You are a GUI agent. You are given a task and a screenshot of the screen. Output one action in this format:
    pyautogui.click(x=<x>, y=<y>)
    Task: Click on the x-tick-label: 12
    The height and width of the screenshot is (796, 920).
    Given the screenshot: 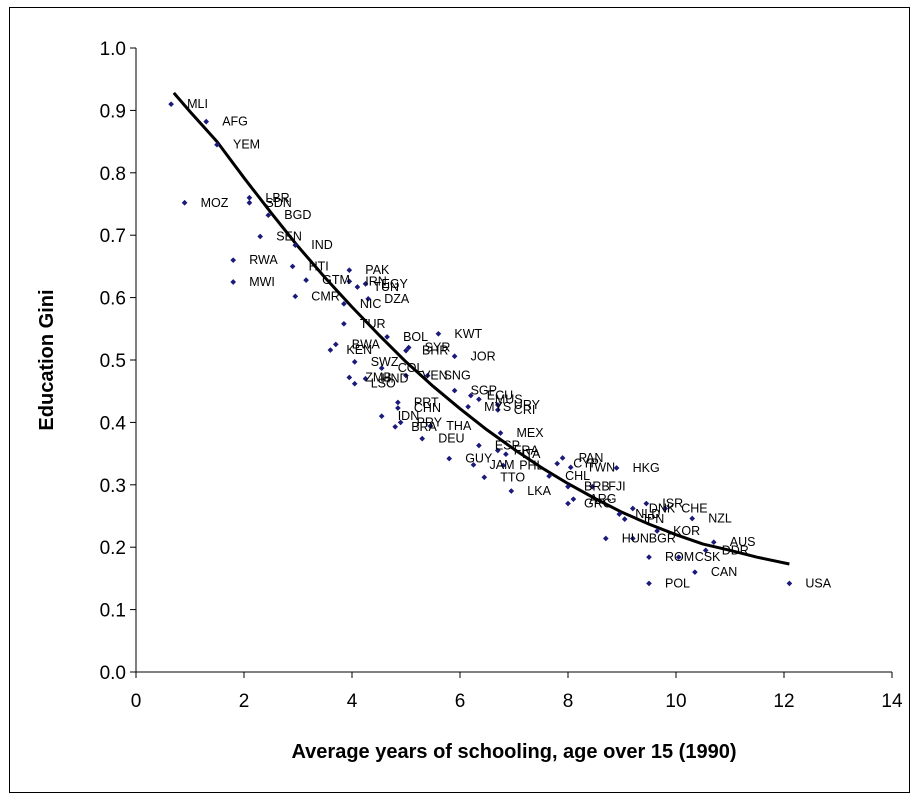 What is the action you would take?
    pyautogui.click(x=783, y=701)
    